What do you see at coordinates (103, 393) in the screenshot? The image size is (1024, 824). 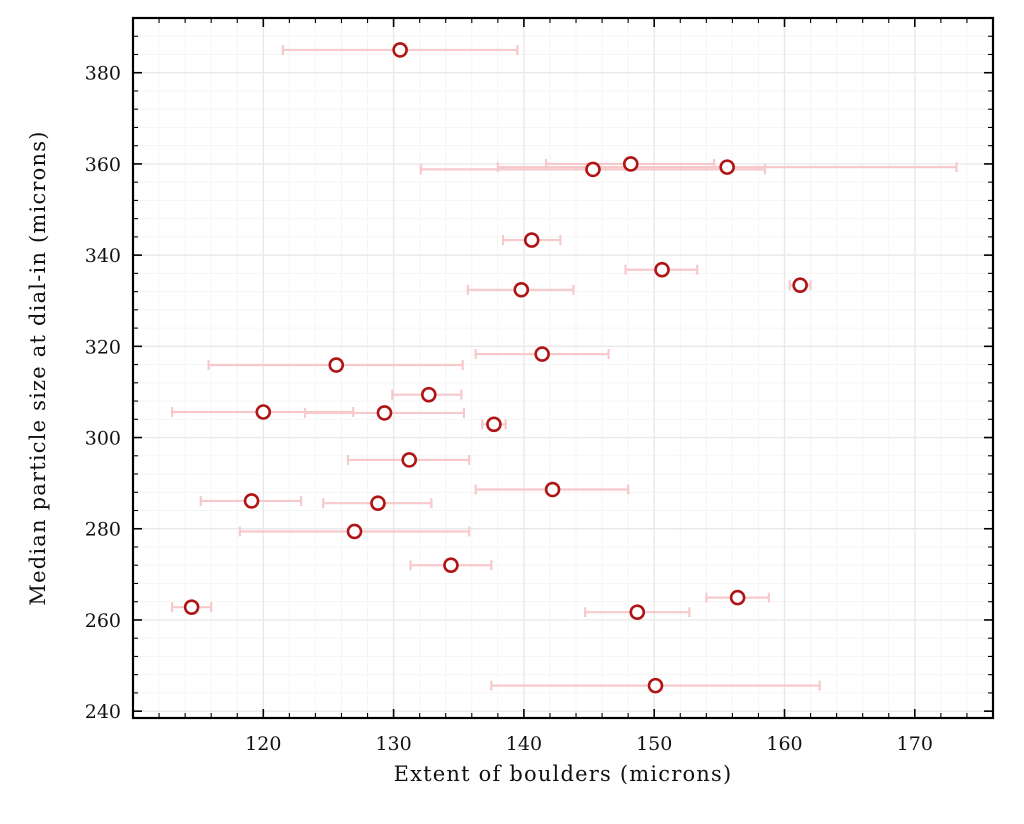 I see `y-tick-labels: 240 260 280 300 320 340 360 380` at bounding box center [103, 393].